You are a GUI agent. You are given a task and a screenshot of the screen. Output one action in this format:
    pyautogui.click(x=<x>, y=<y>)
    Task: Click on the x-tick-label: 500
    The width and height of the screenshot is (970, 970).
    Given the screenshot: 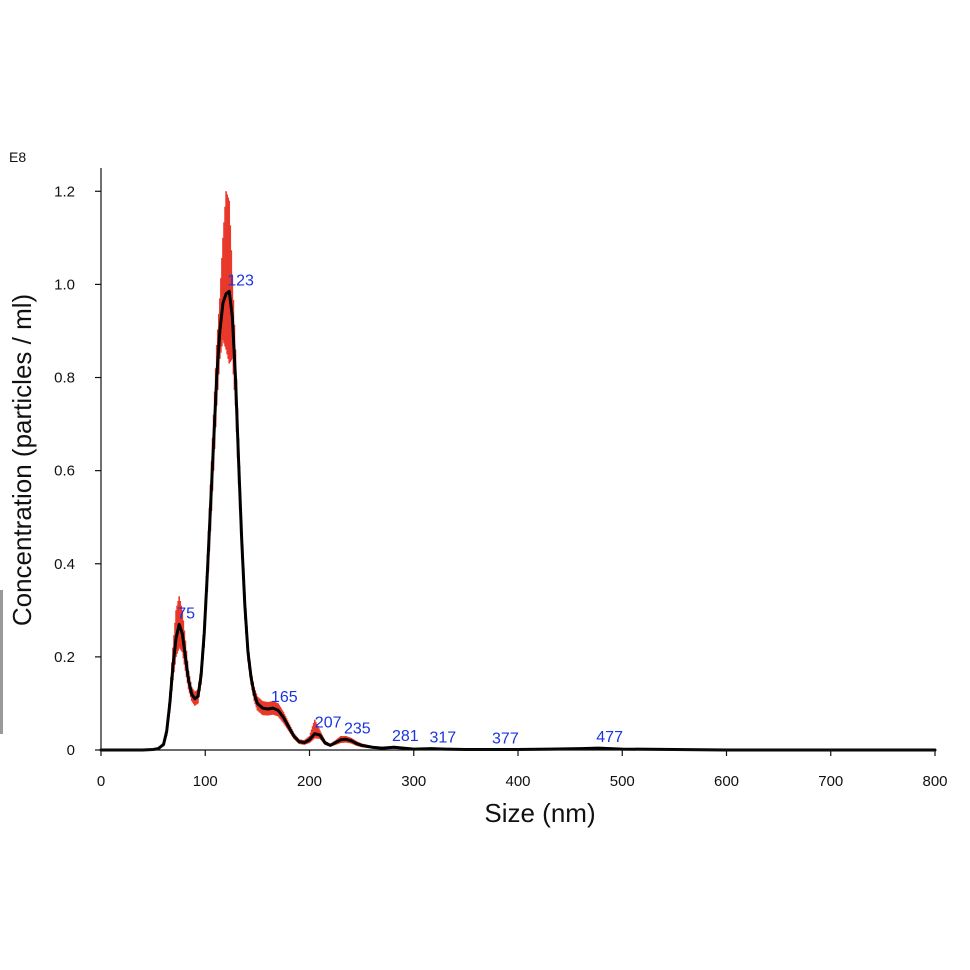 What is the action you would take?
    pyautogui.click(x=622, y=781)
    